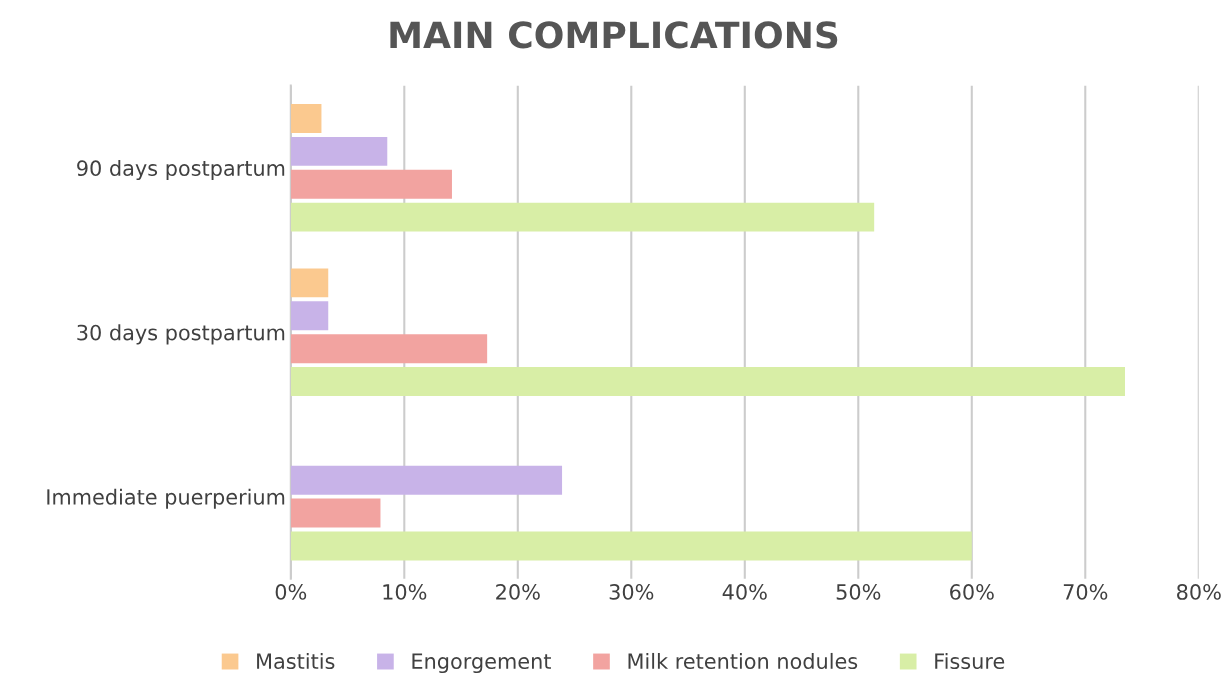 This screenshot has width=1227, height=685. What do you see at coordinates (405, 592) in the screenshot?
I see `x-tick-label: 10%` at bounding box center [405, 592].